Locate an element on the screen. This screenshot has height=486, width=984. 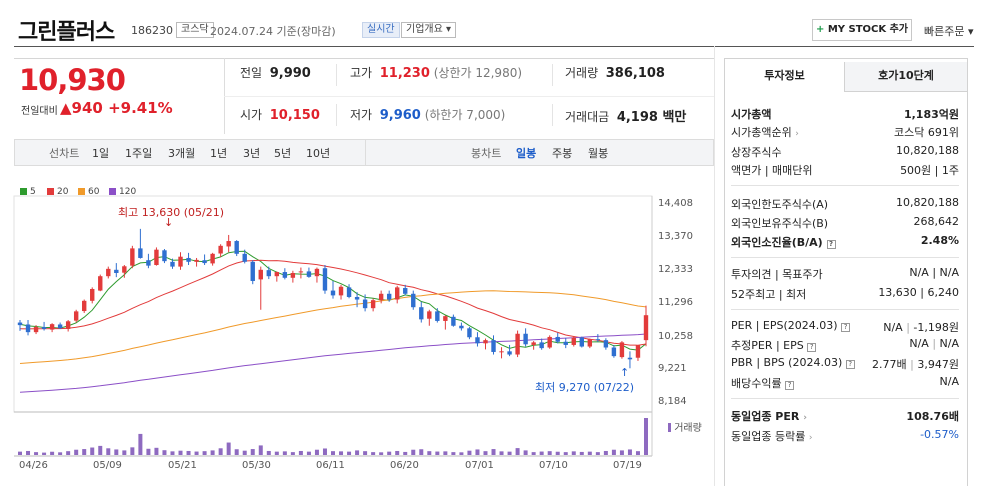
tab-monthly: 월봉 is located at coordinates (598, 153).